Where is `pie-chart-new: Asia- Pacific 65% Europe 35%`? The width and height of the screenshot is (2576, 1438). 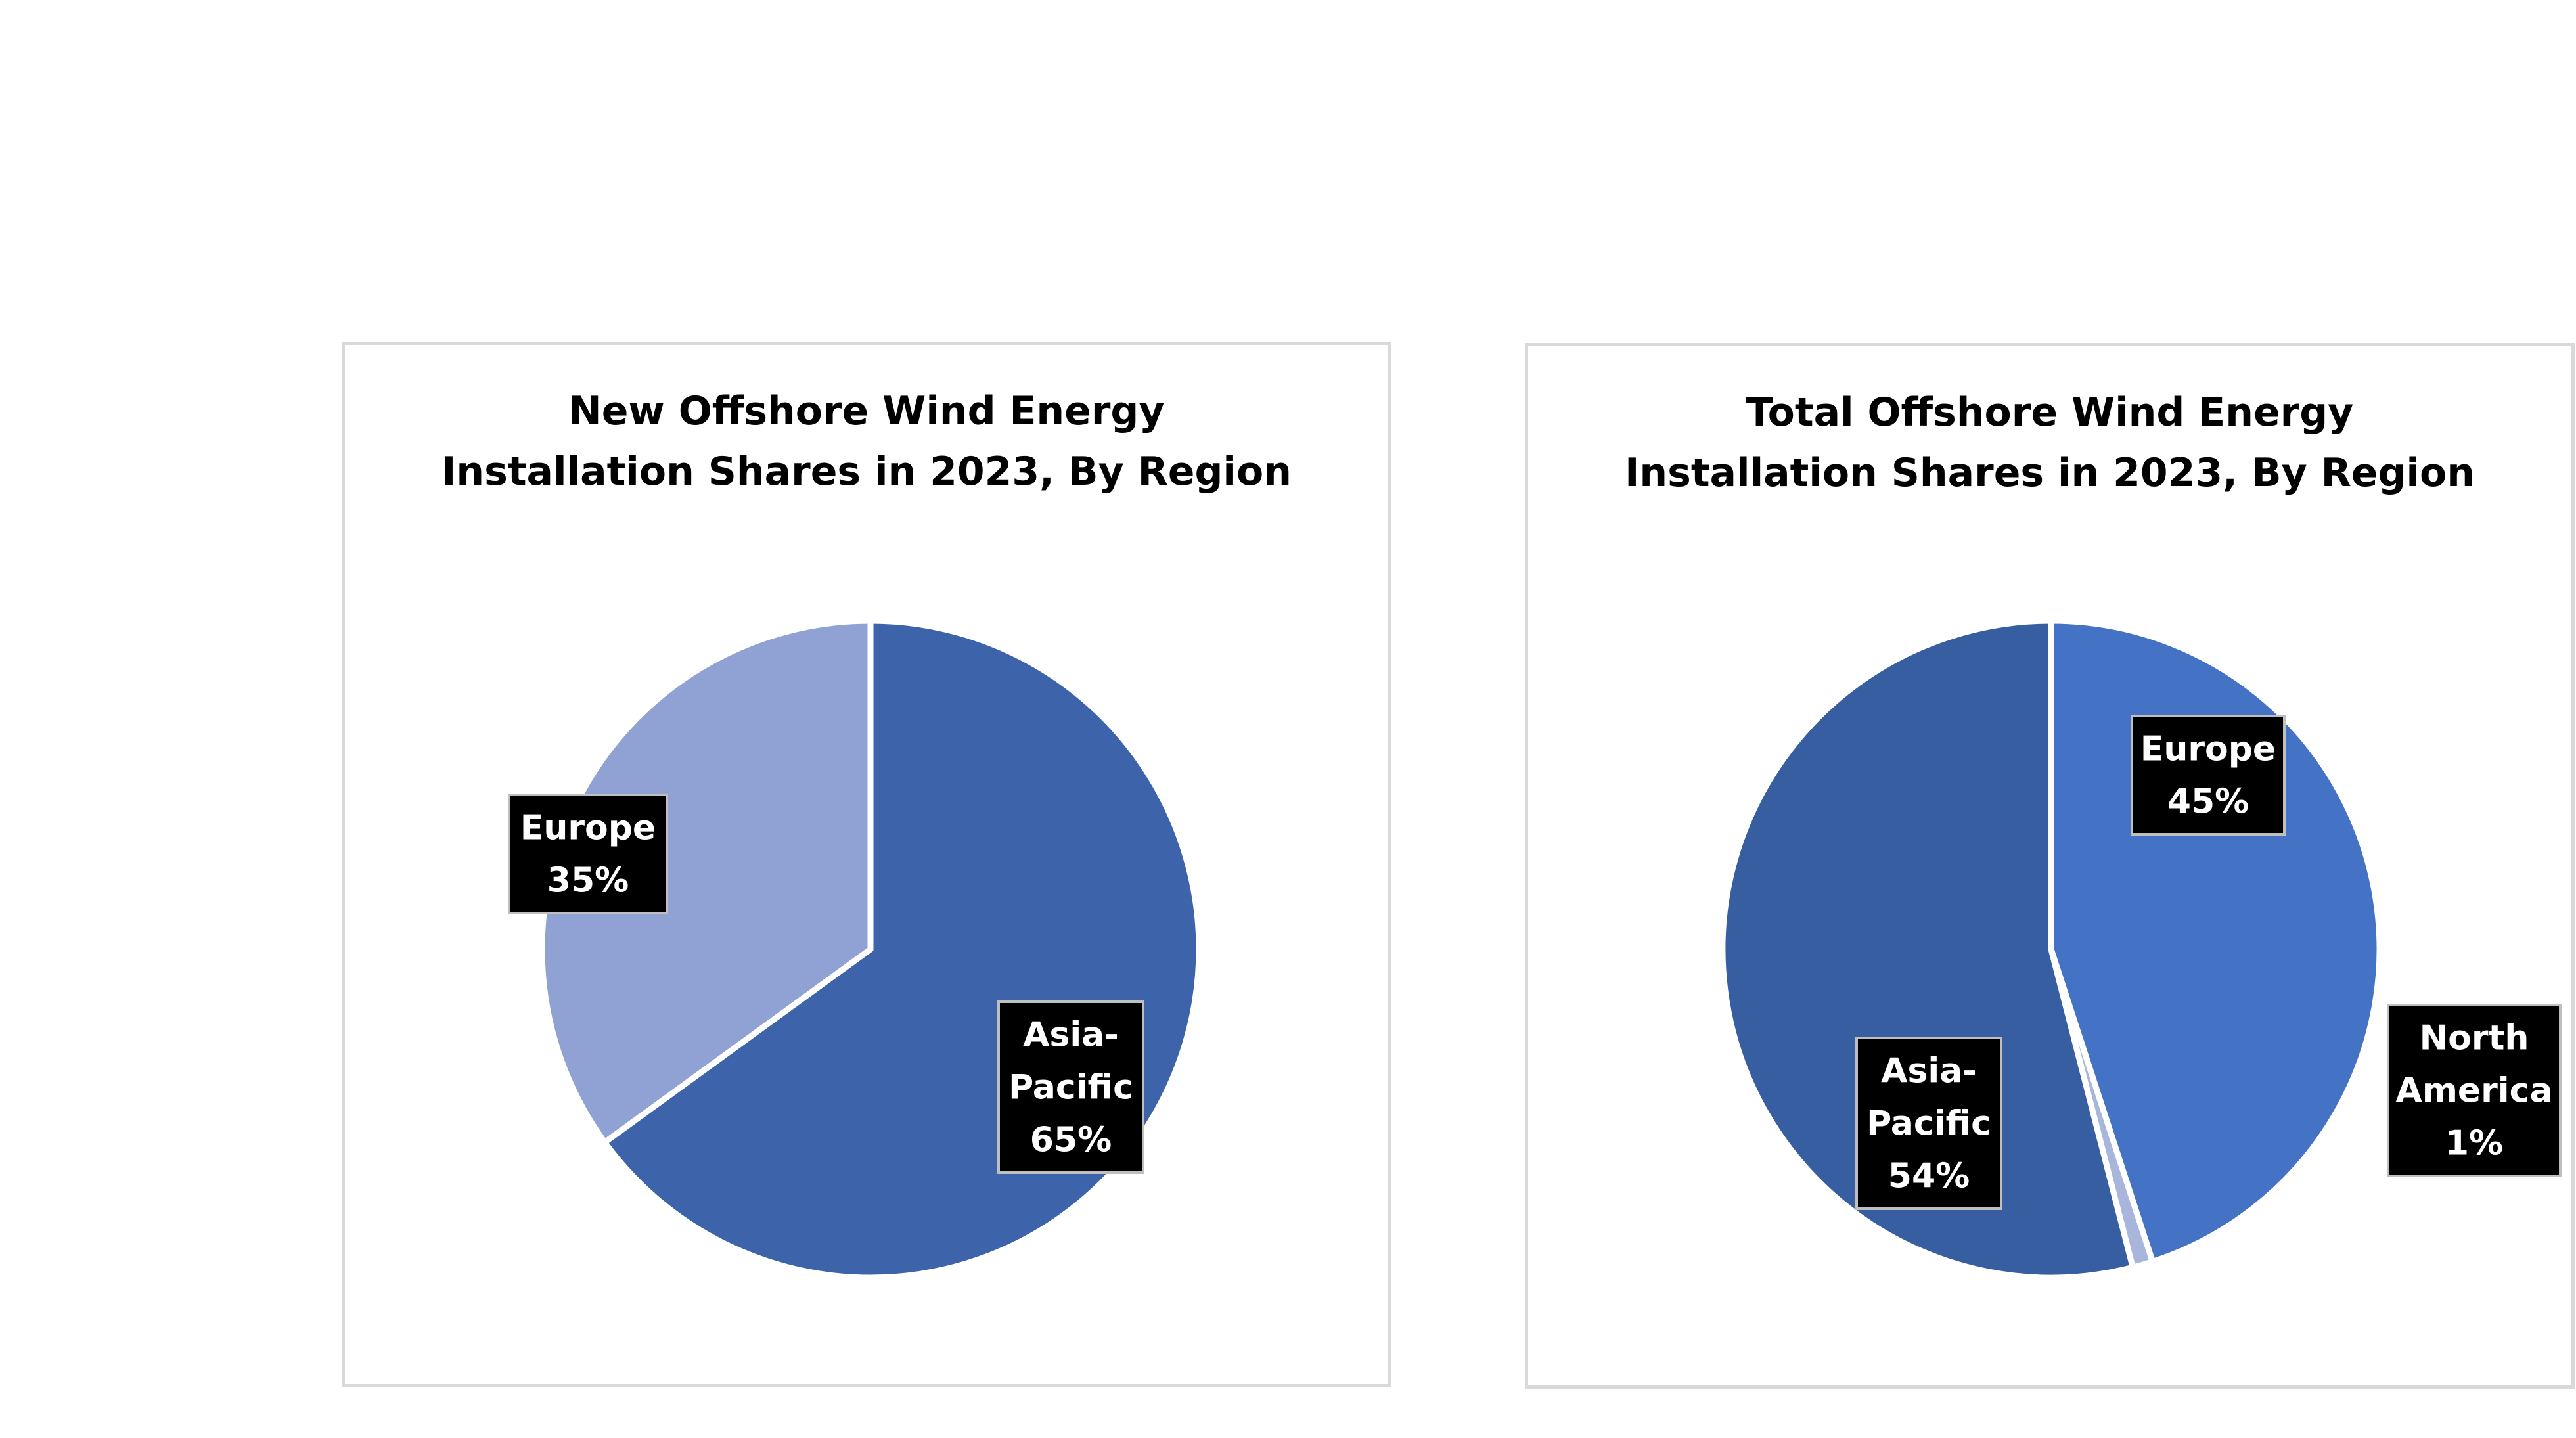
pie-chart-new: Asia- Pacific 65% Europe 35% is located at coordinates (855, 950).